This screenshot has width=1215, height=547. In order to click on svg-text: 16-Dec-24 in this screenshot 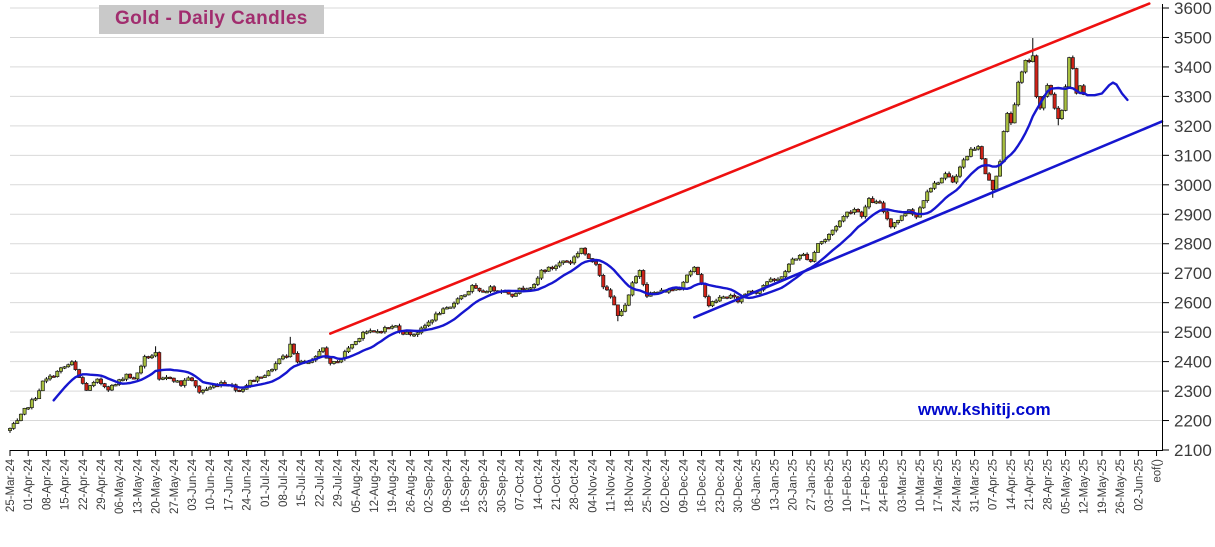, I will do `click(703, 485)`.